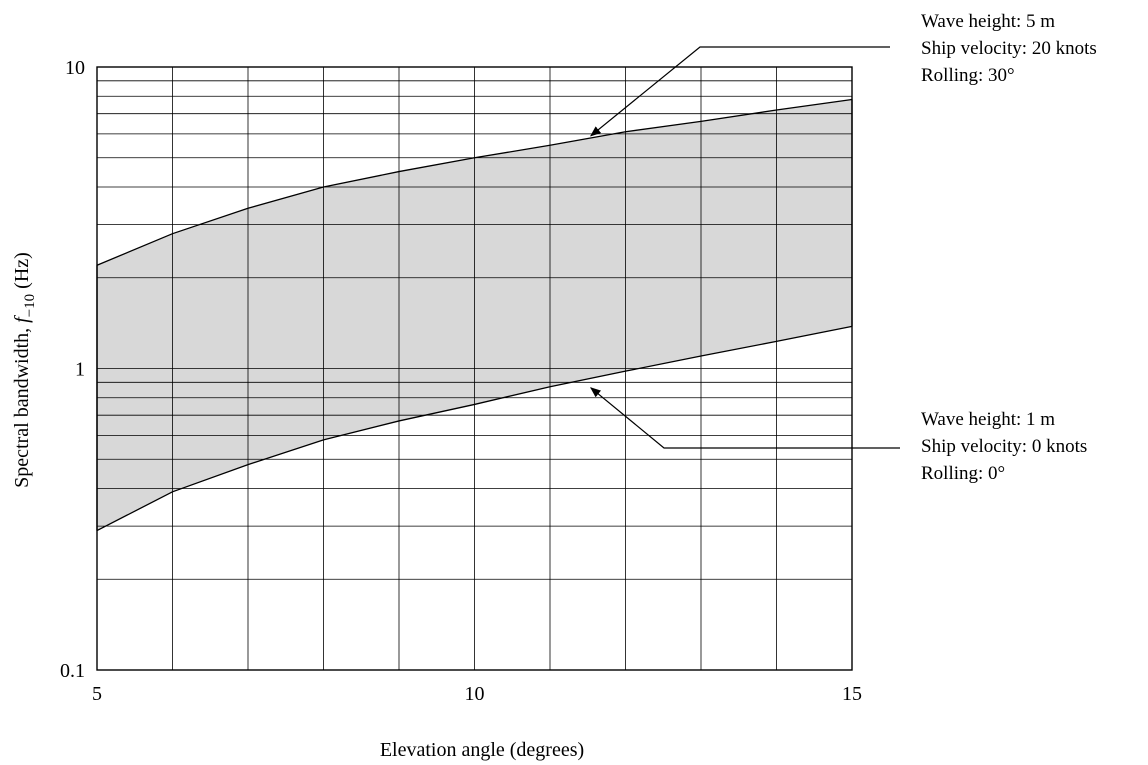 Image resolution: width=1148 pixels, height=765 pixels. I want to click on x-tick-label: 5, so click(97, 694).